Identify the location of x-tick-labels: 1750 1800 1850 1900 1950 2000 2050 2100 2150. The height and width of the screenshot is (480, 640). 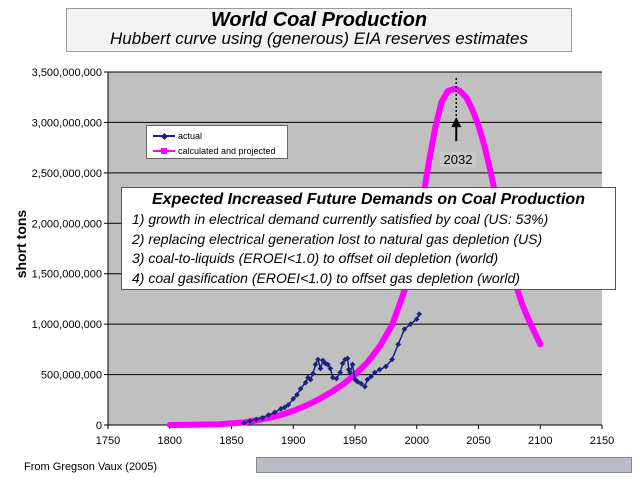
(355, 441).